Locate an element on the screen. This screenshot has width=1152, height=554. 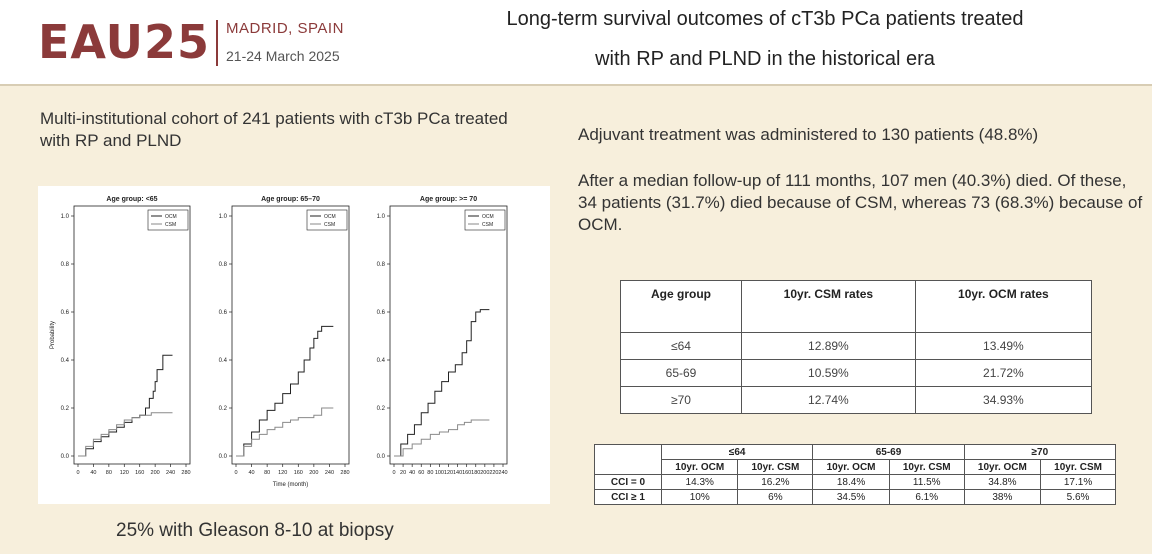
group-header-65-69: 65-69 is located at coordinates (888, 452).